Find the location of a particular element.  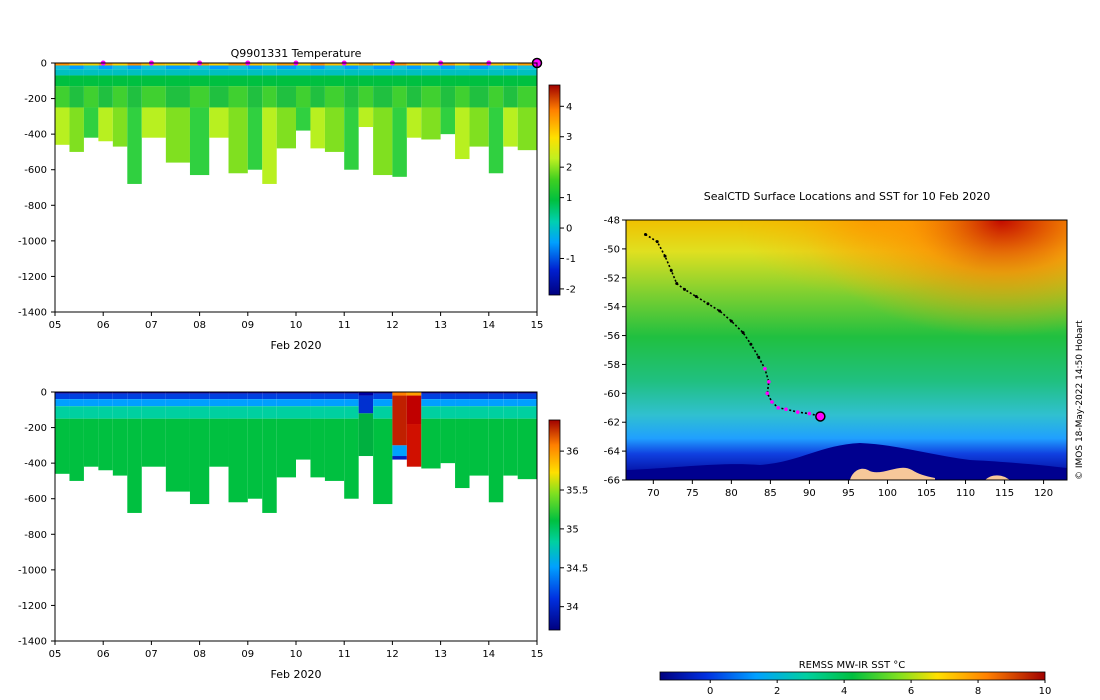

x-tick-label: 05 is located at coordinates (55, 325).